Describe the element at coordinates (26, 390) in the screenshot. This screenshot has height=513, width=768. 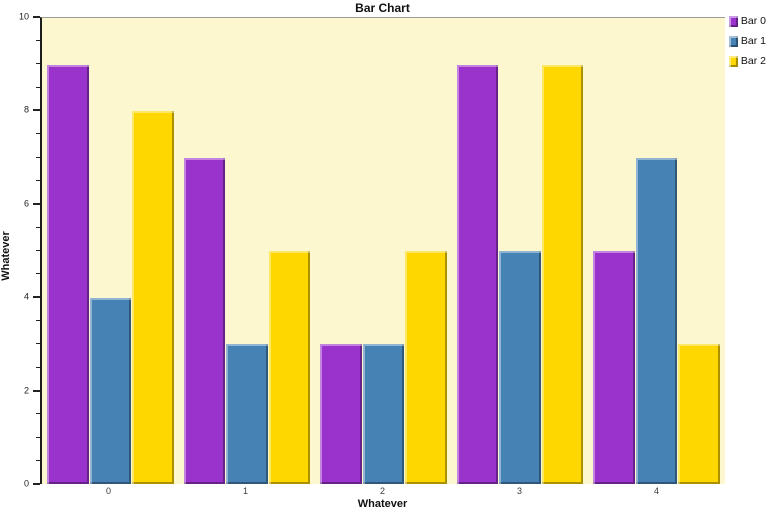
I see `y-tick-label: 2` at that location.